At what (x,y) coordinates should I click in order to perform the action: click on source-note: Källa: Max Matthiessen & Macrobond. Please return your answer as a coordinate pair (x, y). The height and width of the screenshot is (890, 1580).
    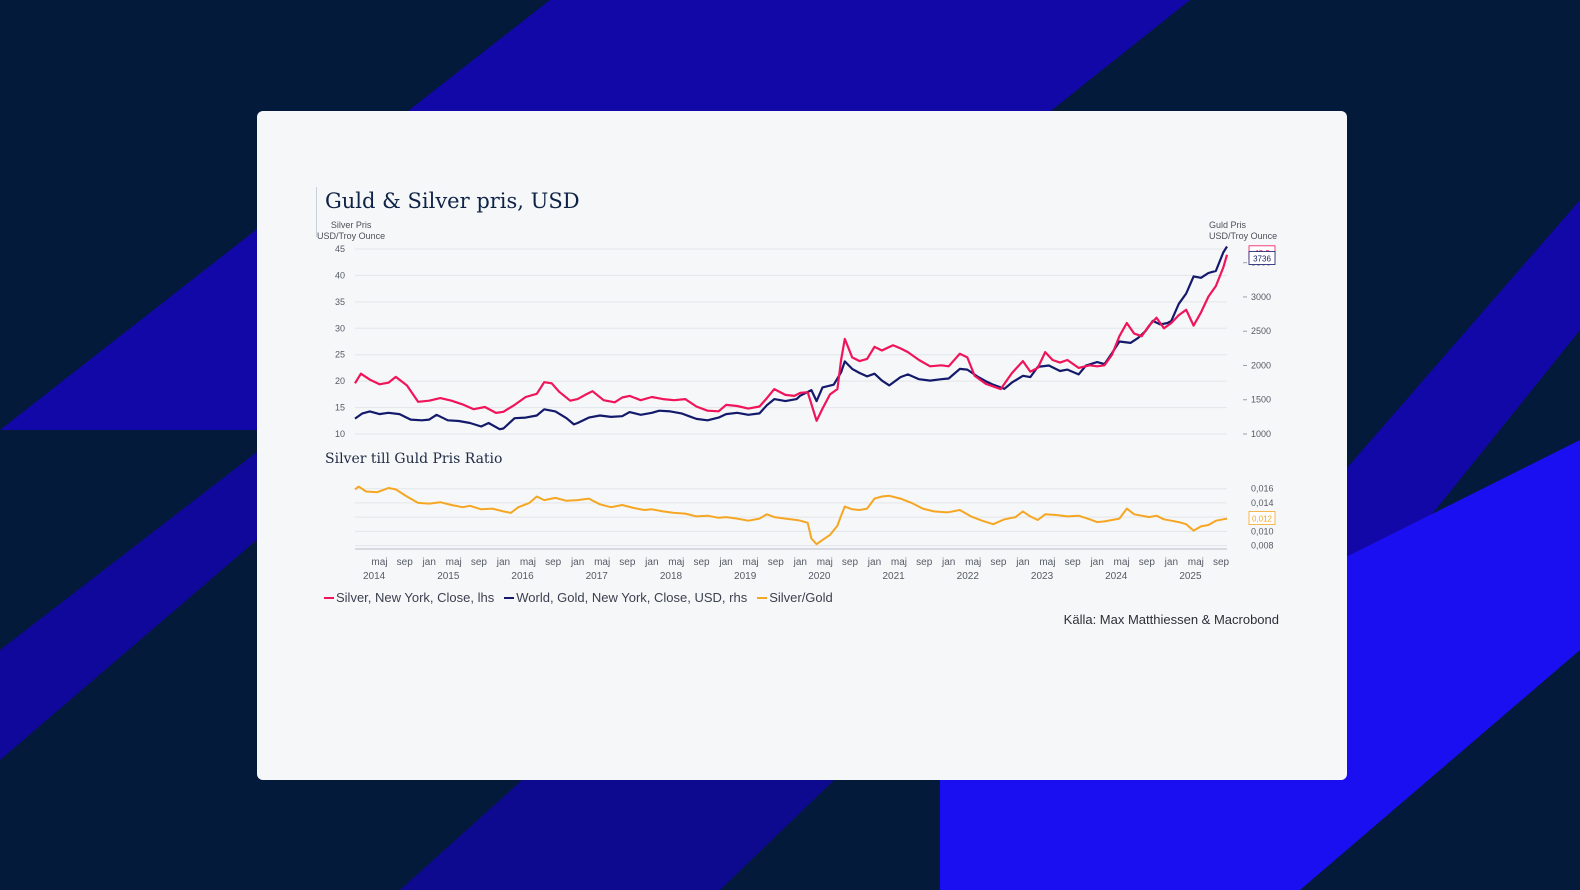
    Looking at the image, I should click on (1171, 619).